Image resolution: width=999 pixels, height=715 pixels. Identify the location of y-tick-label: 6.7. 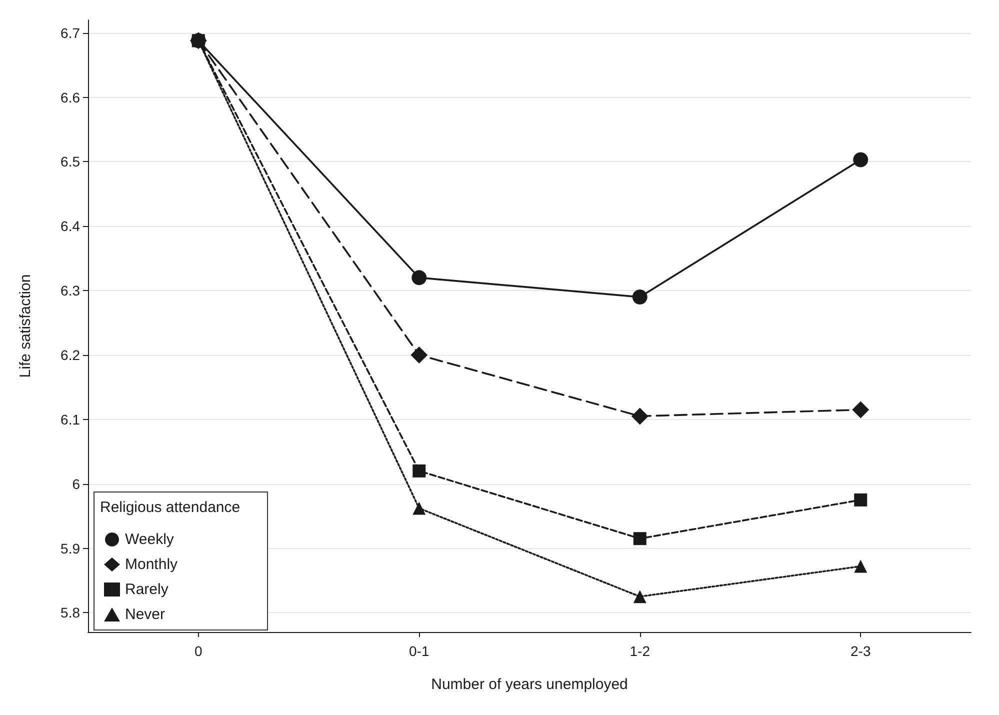
(70, 32).